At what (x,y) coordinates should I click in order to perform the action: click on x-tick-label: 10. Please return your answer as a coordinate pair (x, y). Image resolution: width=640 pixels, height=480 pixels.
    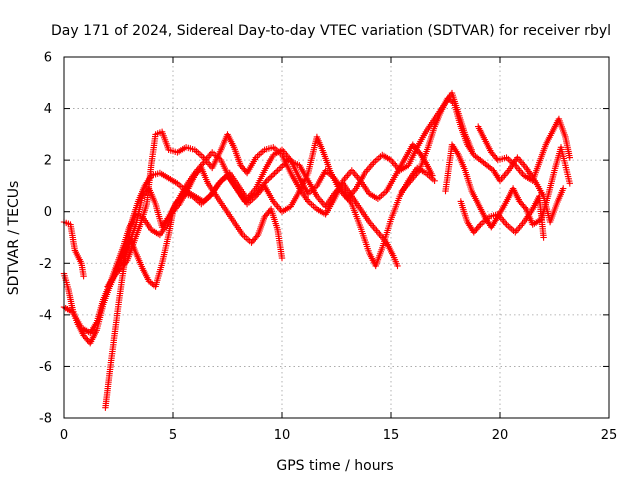
    Looking at the image, I should click on (282, 435).